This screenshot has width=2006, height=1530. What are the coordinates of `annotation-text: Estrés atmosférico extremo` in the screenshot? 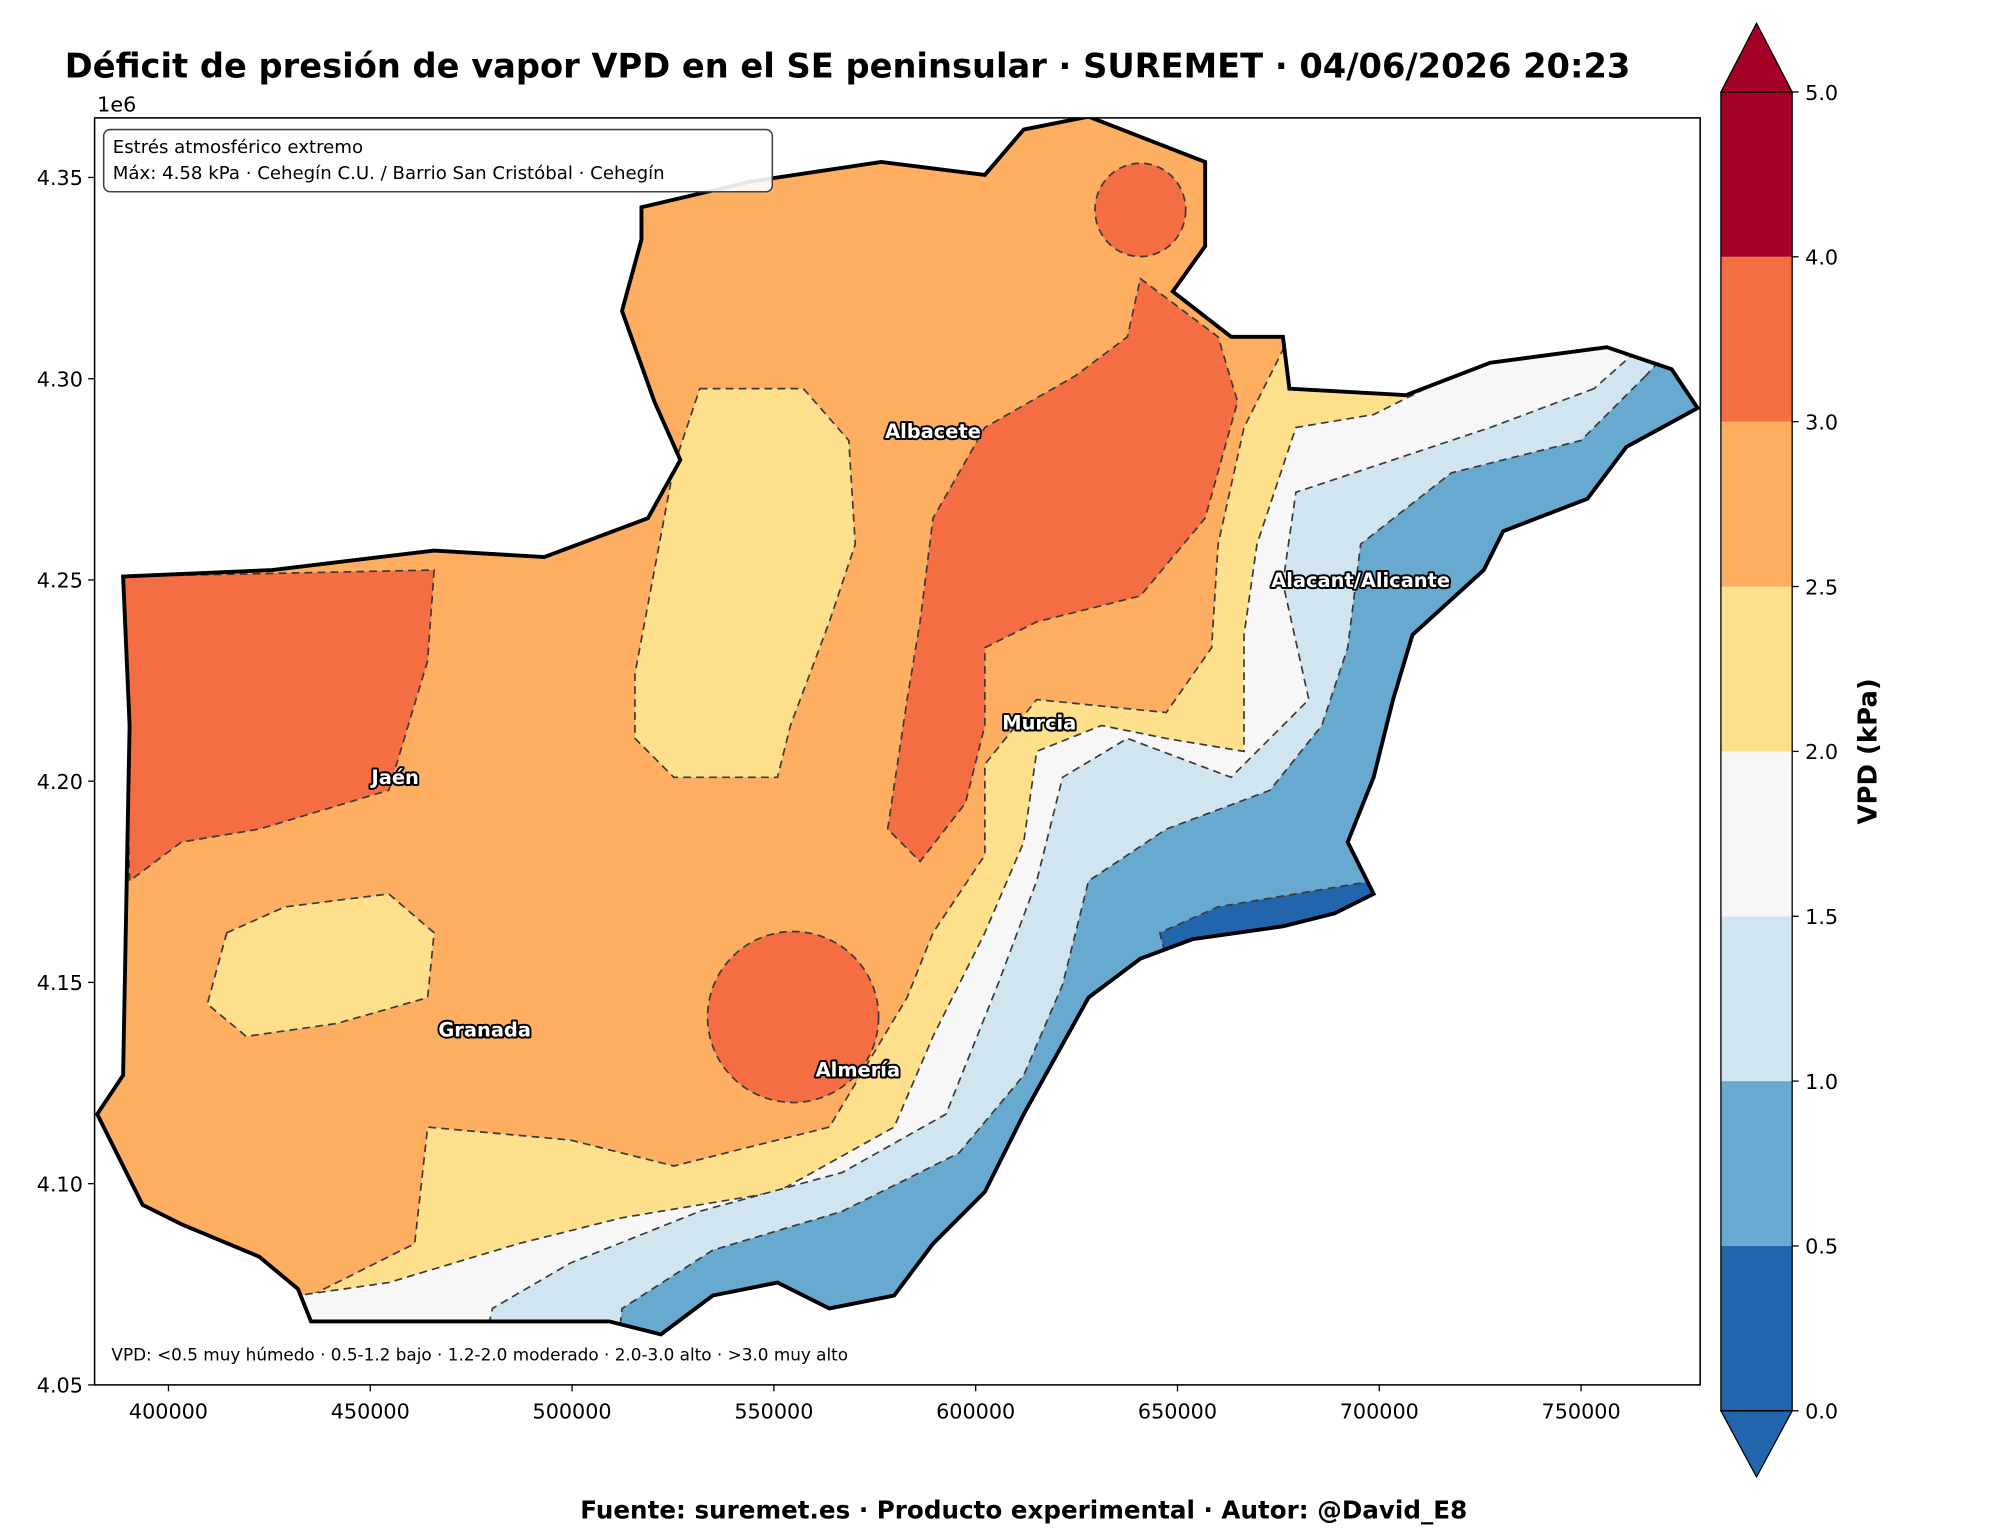 It's located at (238, 147).